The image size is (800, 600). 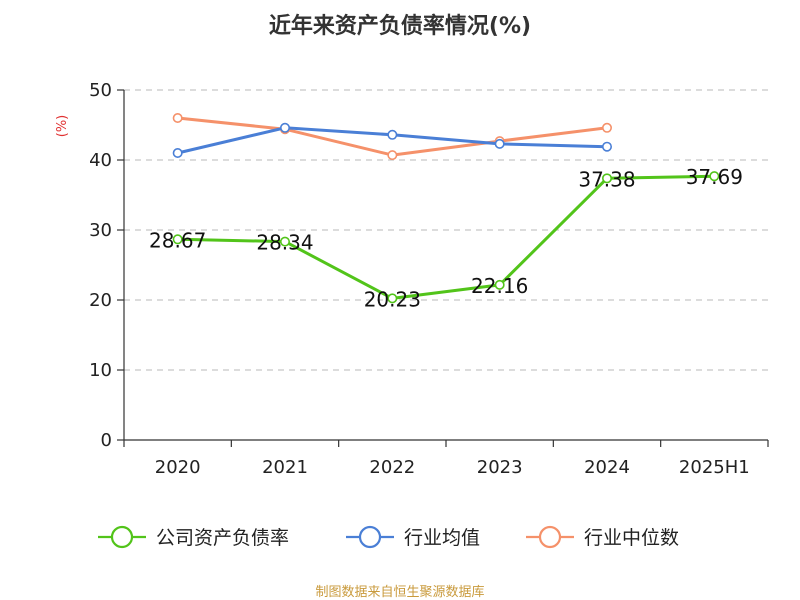 What do you see at coordinates (100, 300) in the screenshot?
I see `y-tick-label: 20` at bounding box center [100, 300].